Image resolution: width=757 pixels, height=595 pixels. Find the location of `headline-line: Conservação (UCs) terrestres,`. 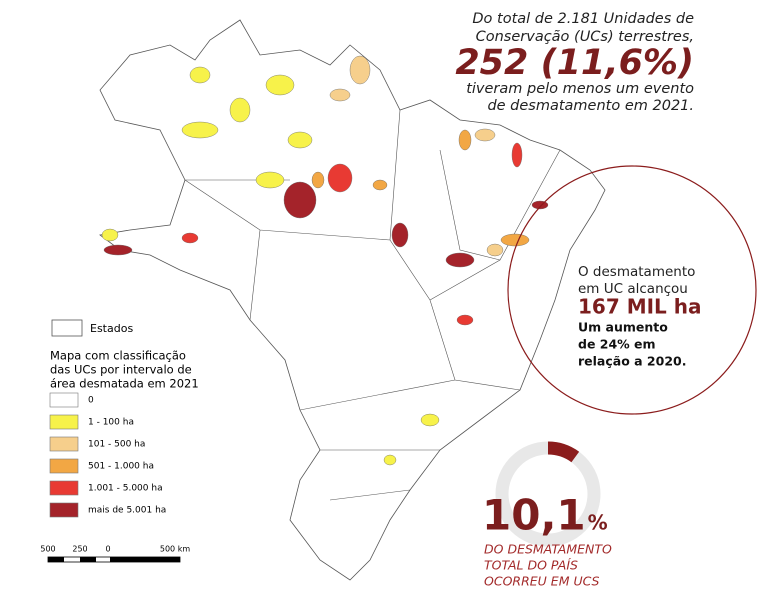

headline-line: Conservação (UCs) terrestres, is located at coordinates (585, 37).